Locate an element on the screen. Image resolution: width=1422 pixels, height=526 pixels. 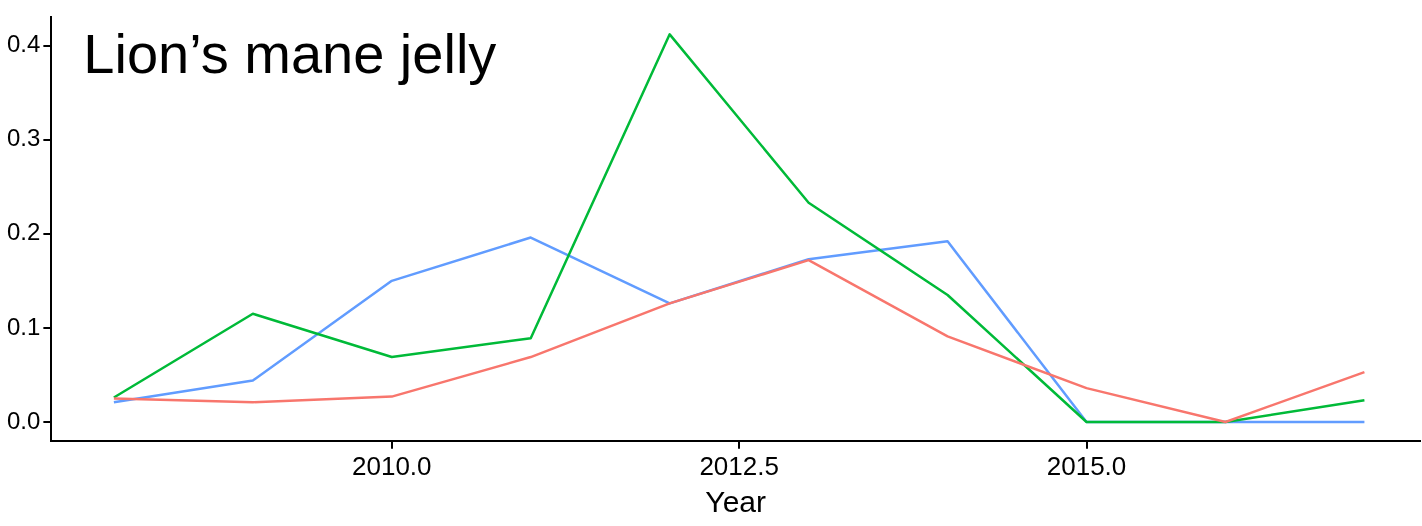
x-tick-label: 2010.0 is located at coordinates (392, 465).